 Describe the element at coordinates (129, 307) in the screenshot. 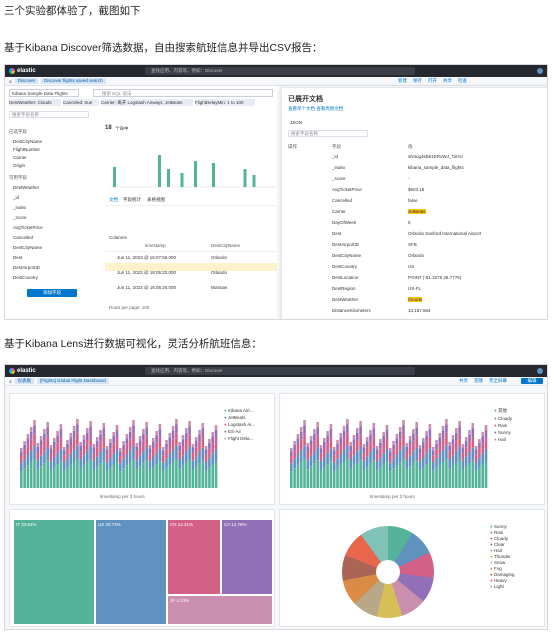

I see `rows-per-page: Rows per page: 100` at that location.